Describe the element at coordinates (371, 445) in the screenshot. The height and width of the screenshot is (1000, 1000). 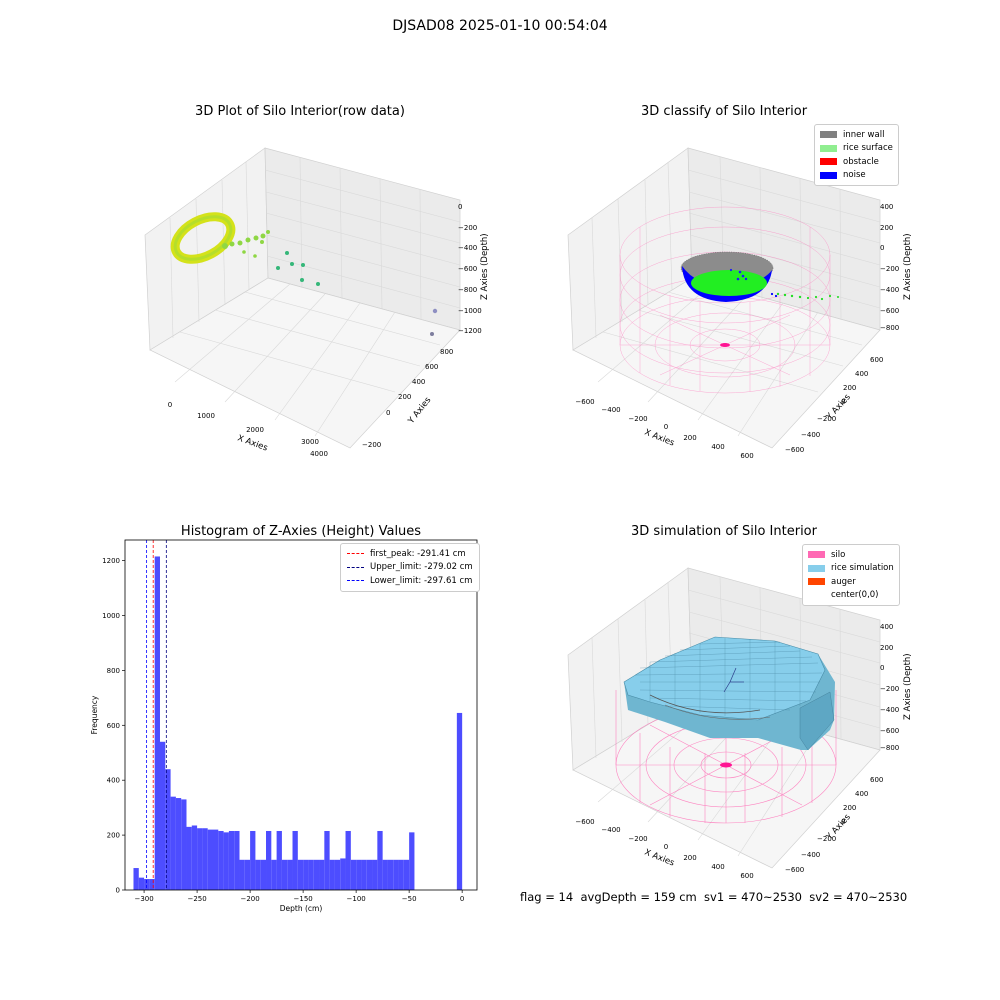
I see `panel1-y-tick: −200` at that location.